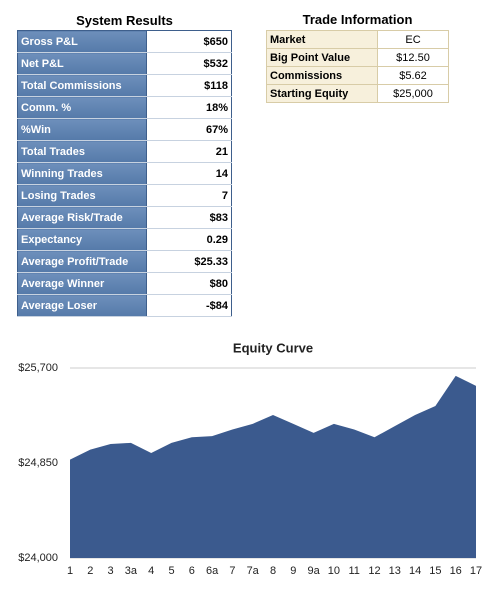 This screenshot has width=490, height=598. What do you see at coordinates (273, 571) in the screenshot?
I see `x-tick-label: 8` at bounding box center [273, 571].